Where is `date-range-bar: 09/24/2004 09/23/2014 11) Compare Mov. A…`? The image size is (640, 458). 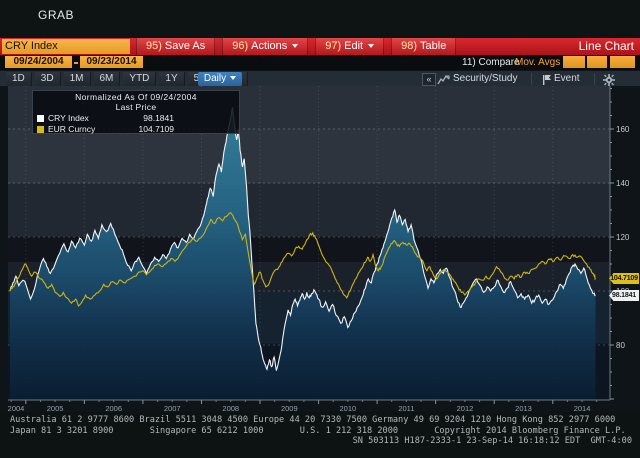 date-range-bar: 09/24/2004 09/23/2014 11) Compare Mov. A… is located at coordinates (320, 62).